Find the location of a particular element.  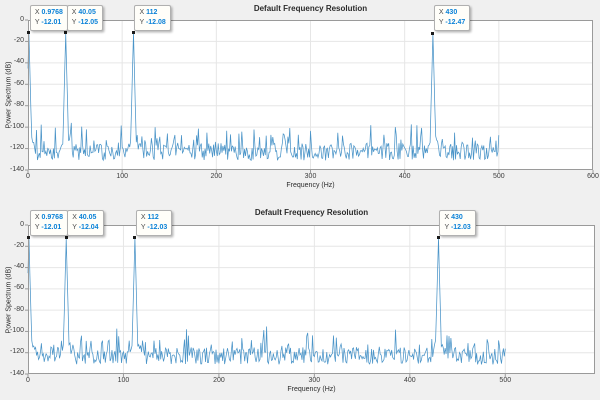

datatip: X 430 Y -12.47 is located at coordinates (452, 18).